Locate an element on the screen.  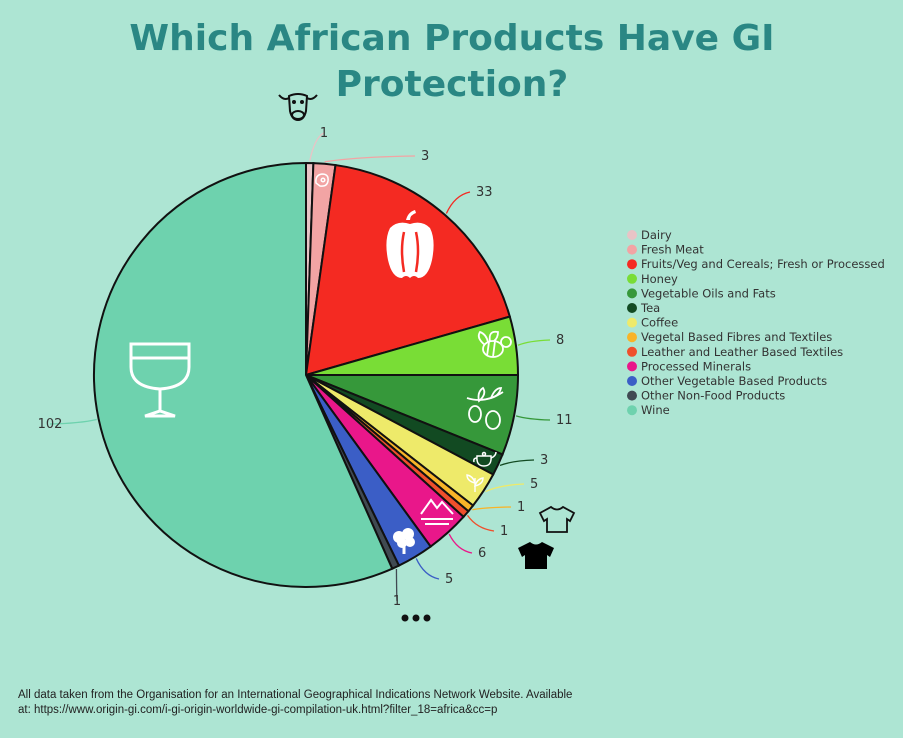
data-label-tea: 3 is located at coordinates (544, 460).